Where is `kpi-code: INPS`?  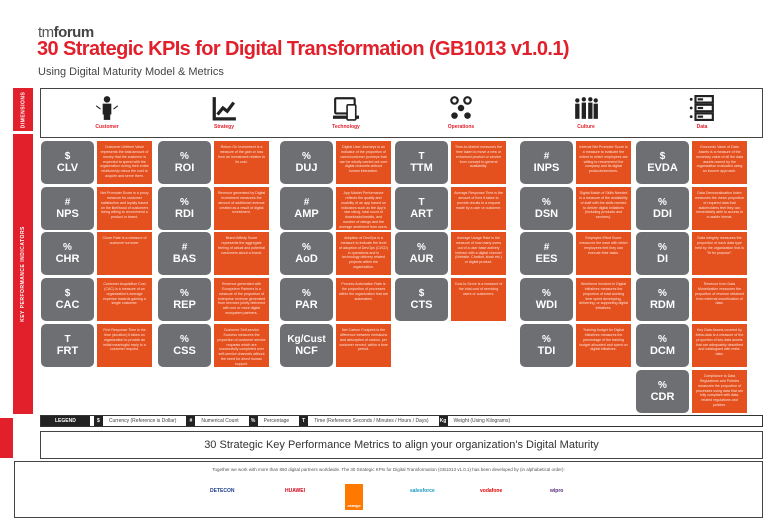 kpi-code: INPS is located at coordinates (546, 167).